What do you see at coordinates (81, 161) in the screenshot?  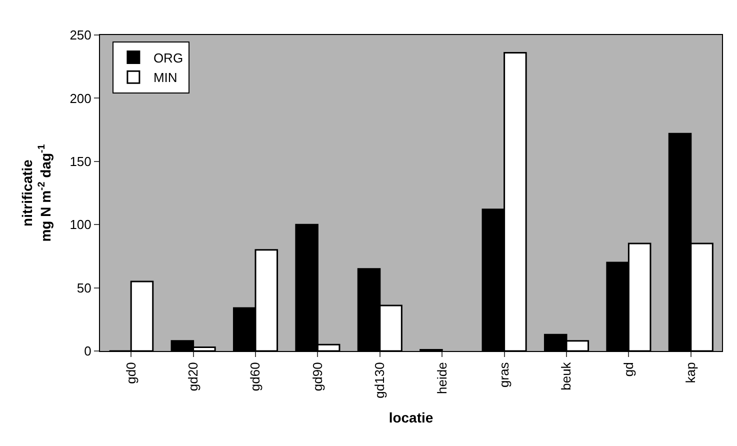 I see `y-tick-label: 150` at bounding box center [81, 161].